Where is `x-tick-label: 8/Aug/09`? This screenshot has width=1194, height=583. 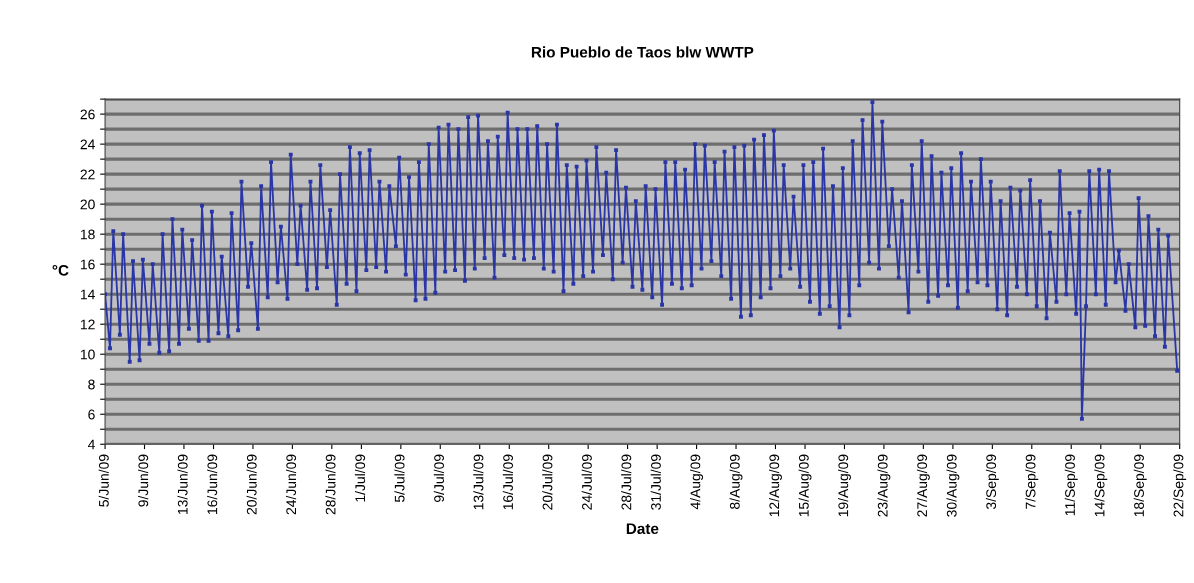
x-tick-label: 8/Aug/09 is located at coordinates (736, 481).